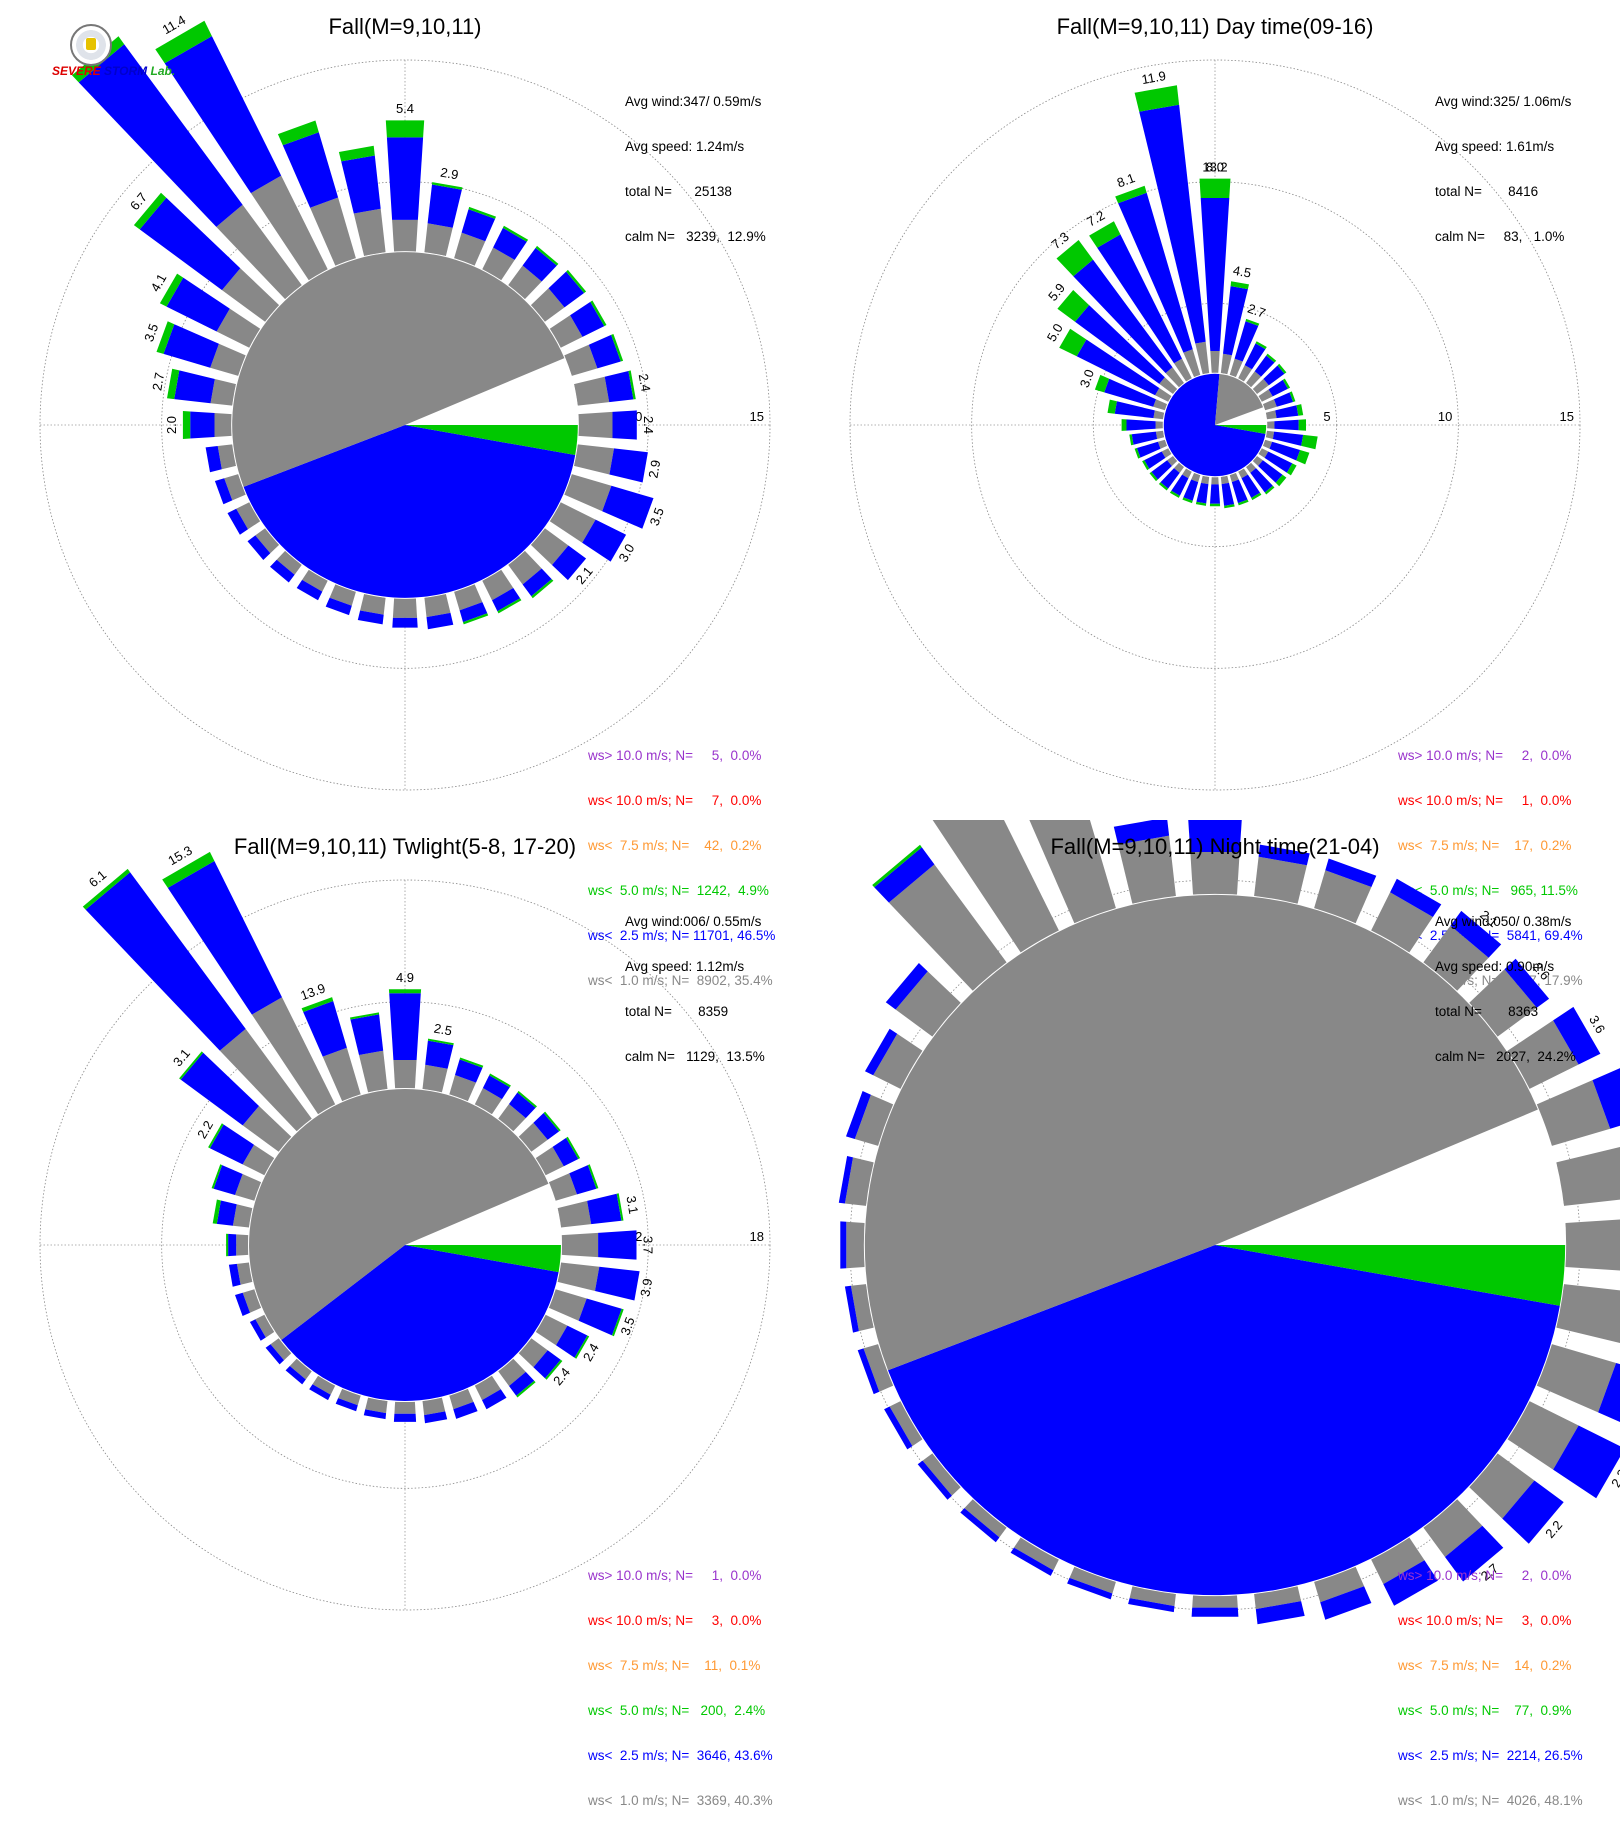 The height and width of the screenshot is (1838, 1620). Describe the element at coordinates (1505, 966) in the screenshot. I see `avg-speed: Avg speed: 0.90m/s` at that location.